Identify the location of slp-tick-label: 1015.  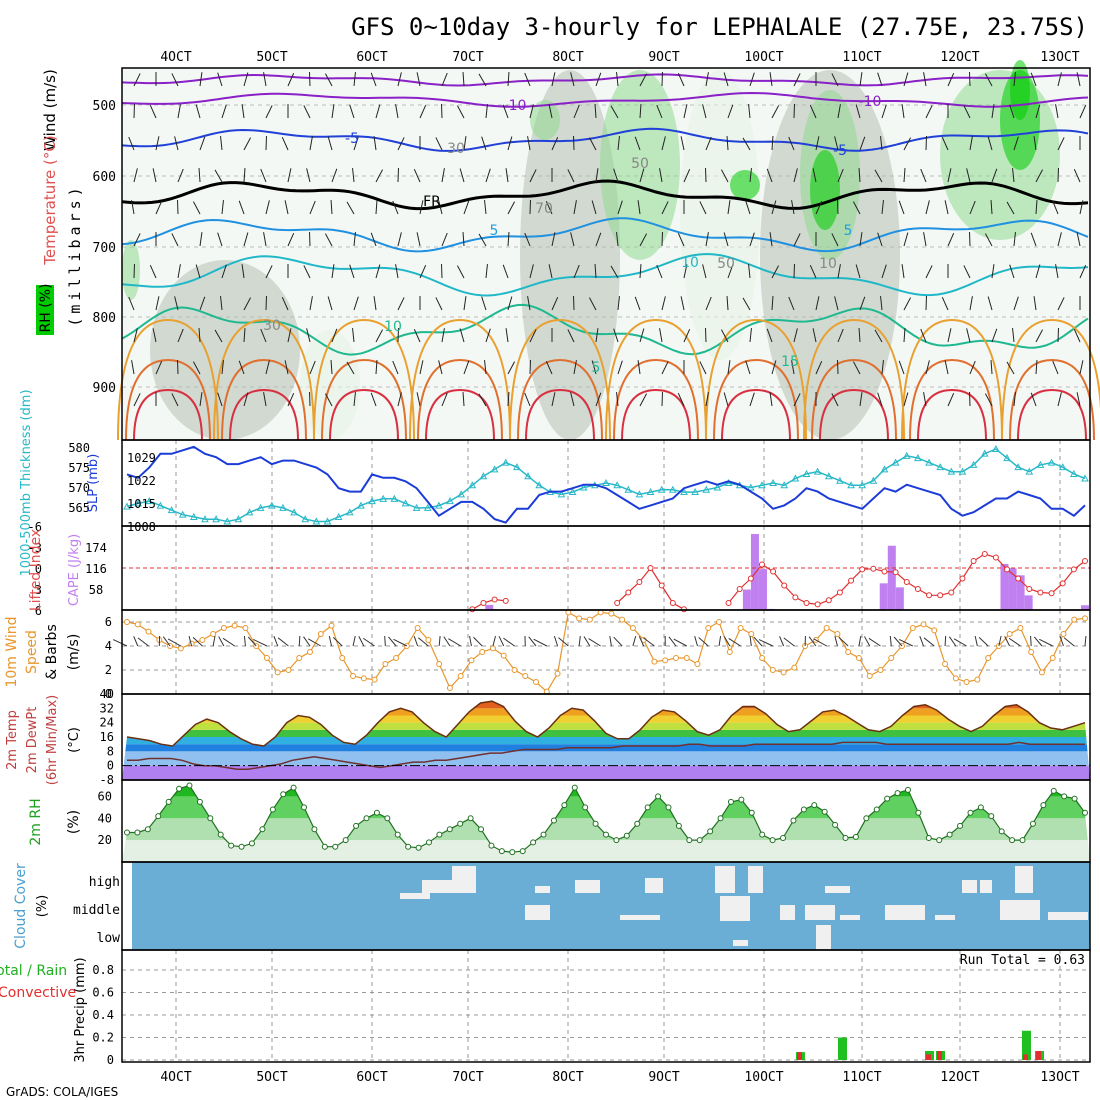
(141, 504).